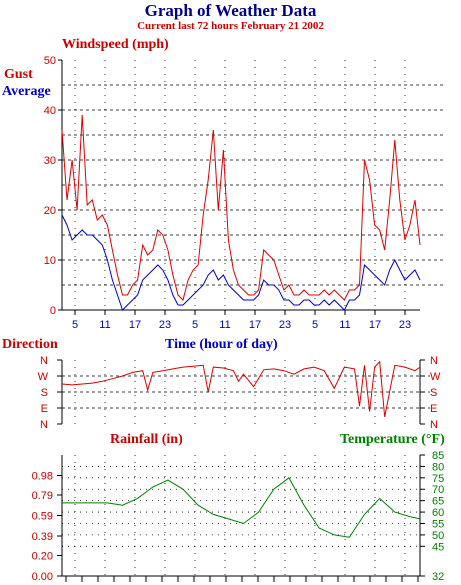 Image resolution: width=461 pixels, height=585 pixels. Describe the element at coordinates (438, 577) in the screenshot. I see `temp-tick-label: 32` at that location.